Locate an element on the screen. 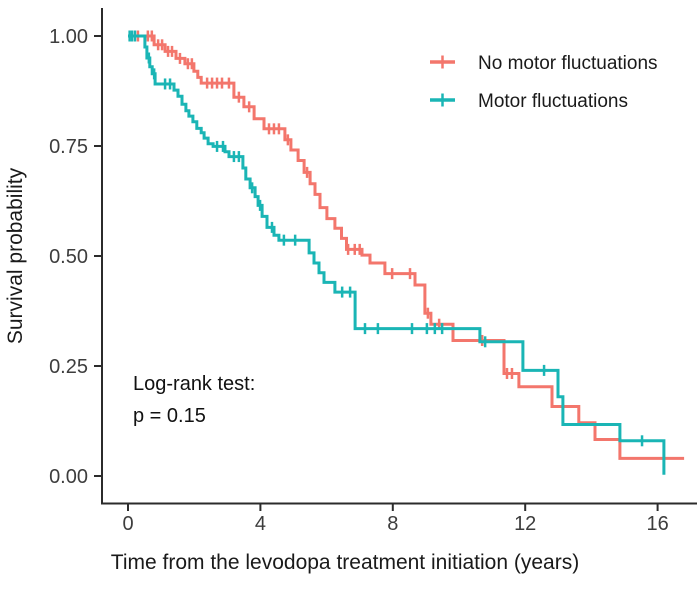 This screenshot has height=589, width=700. x-axis-ticks: 0 4 8 12 16 is located at coordinates (395, 519).